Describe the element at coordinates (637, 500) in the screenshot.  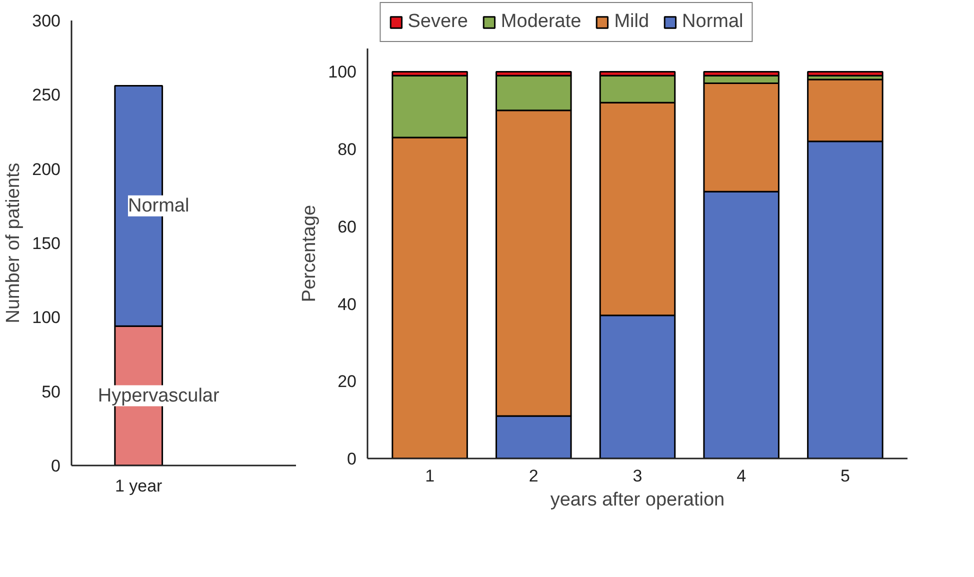
I see `x-axis-title: years after operation` at that location.